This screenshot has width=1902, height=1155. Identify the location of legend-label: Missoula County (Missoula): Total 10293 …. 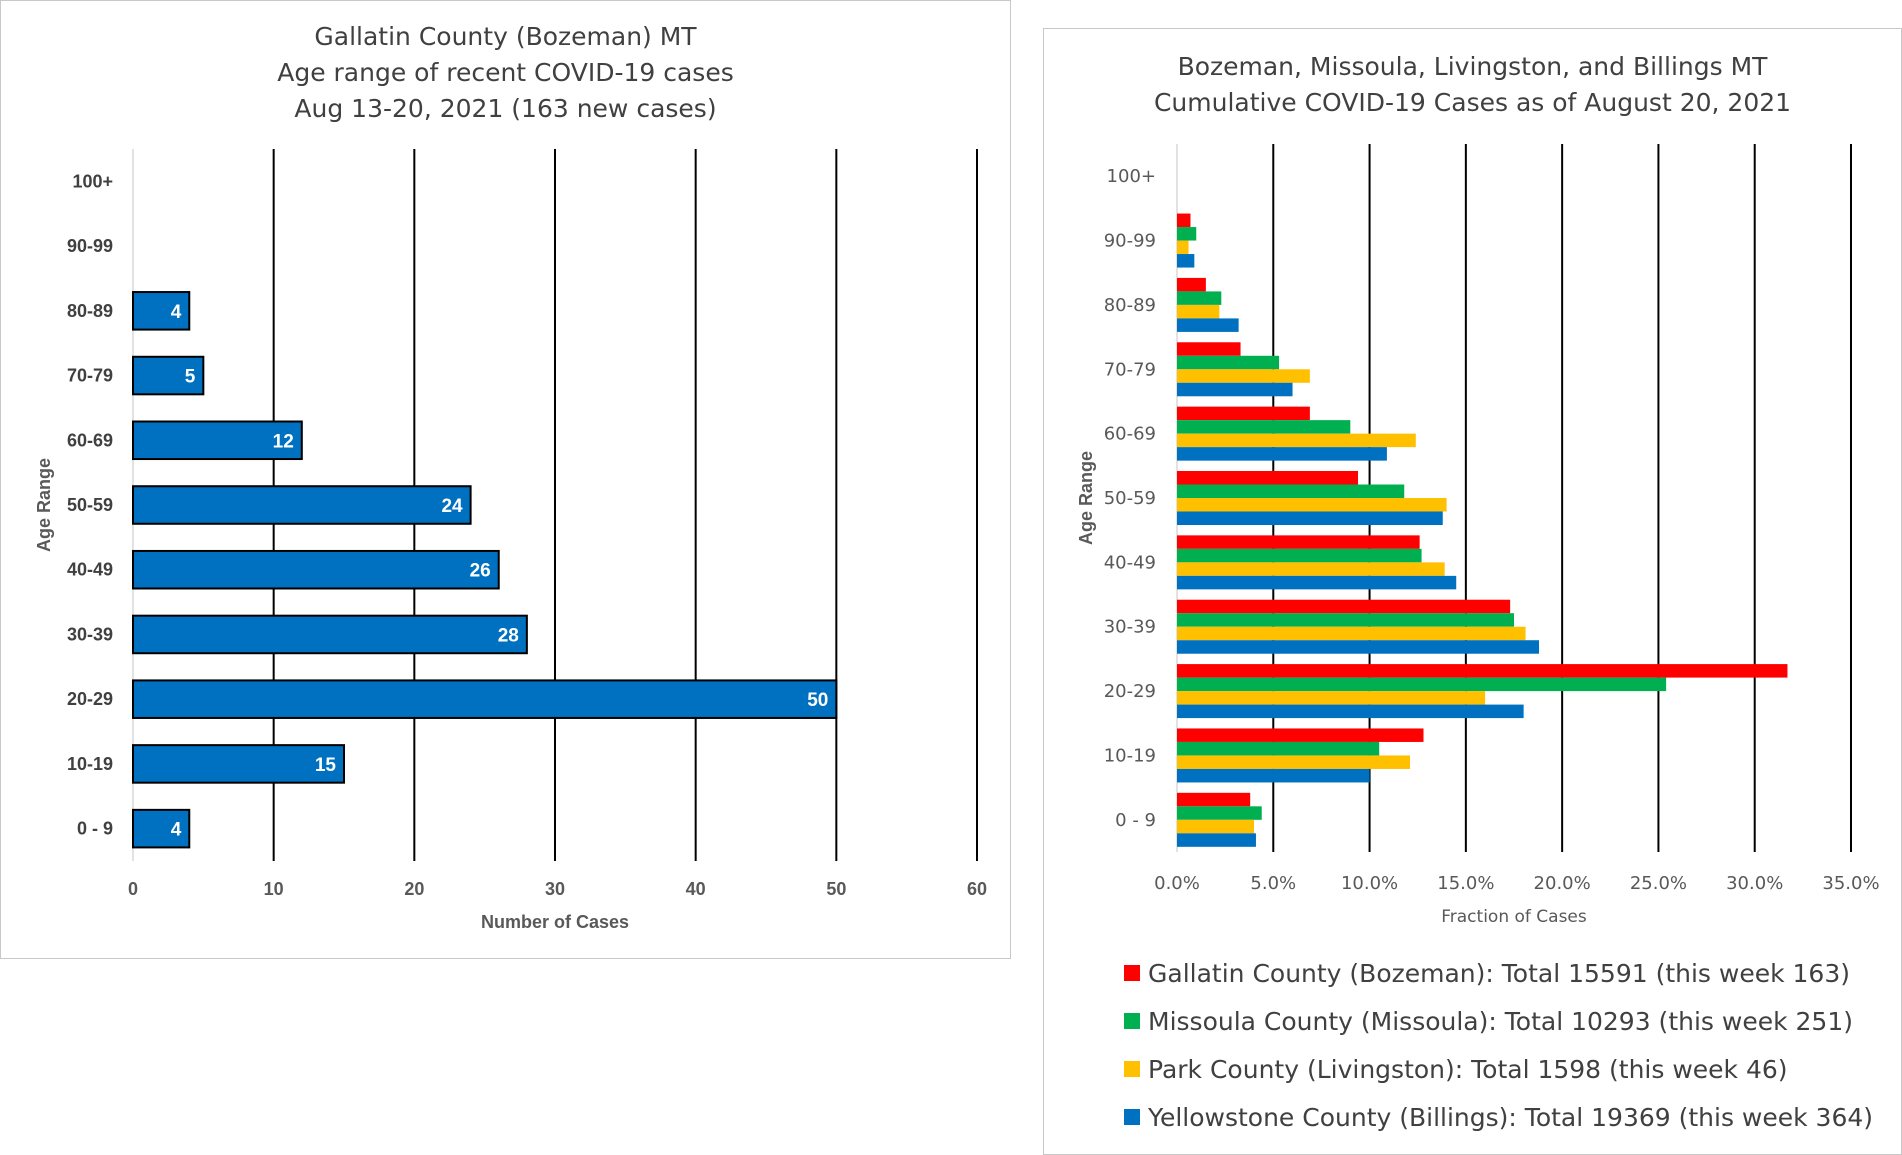
(1500, 1021).